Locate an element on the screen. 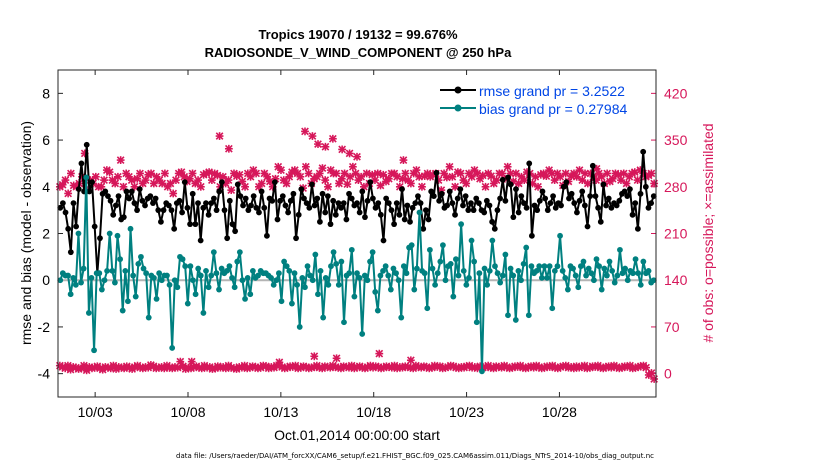 This screenshot has width=830, height=470. chart-title-line-1: Tropics 19070 / 19132 = 99.676% is located at coordinates (358, 34).